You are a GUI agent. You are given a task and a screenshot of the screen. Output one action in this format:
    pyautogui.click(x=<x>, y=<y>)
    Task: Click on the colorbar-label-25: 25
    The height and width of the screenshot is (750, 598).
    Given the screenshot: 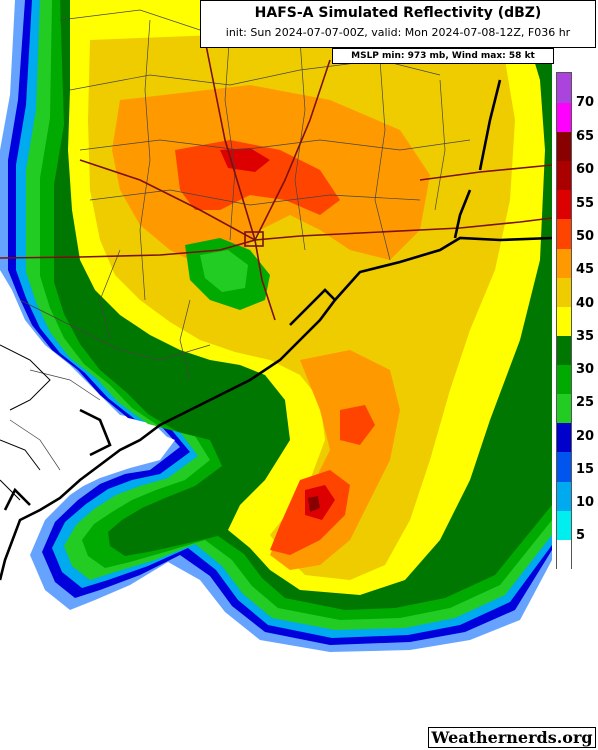 What is the action you would take?
    pyautogui.click(x=585, y=402)
    